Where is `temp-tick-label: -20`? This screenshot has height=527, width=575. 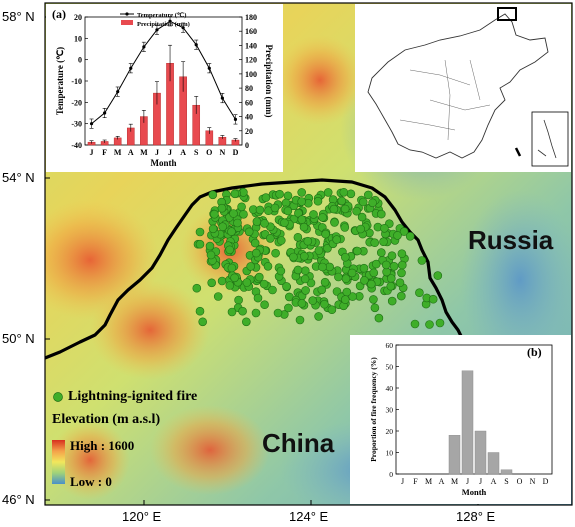 temp-tick-label: -20 is located at coordinates (76, 102).